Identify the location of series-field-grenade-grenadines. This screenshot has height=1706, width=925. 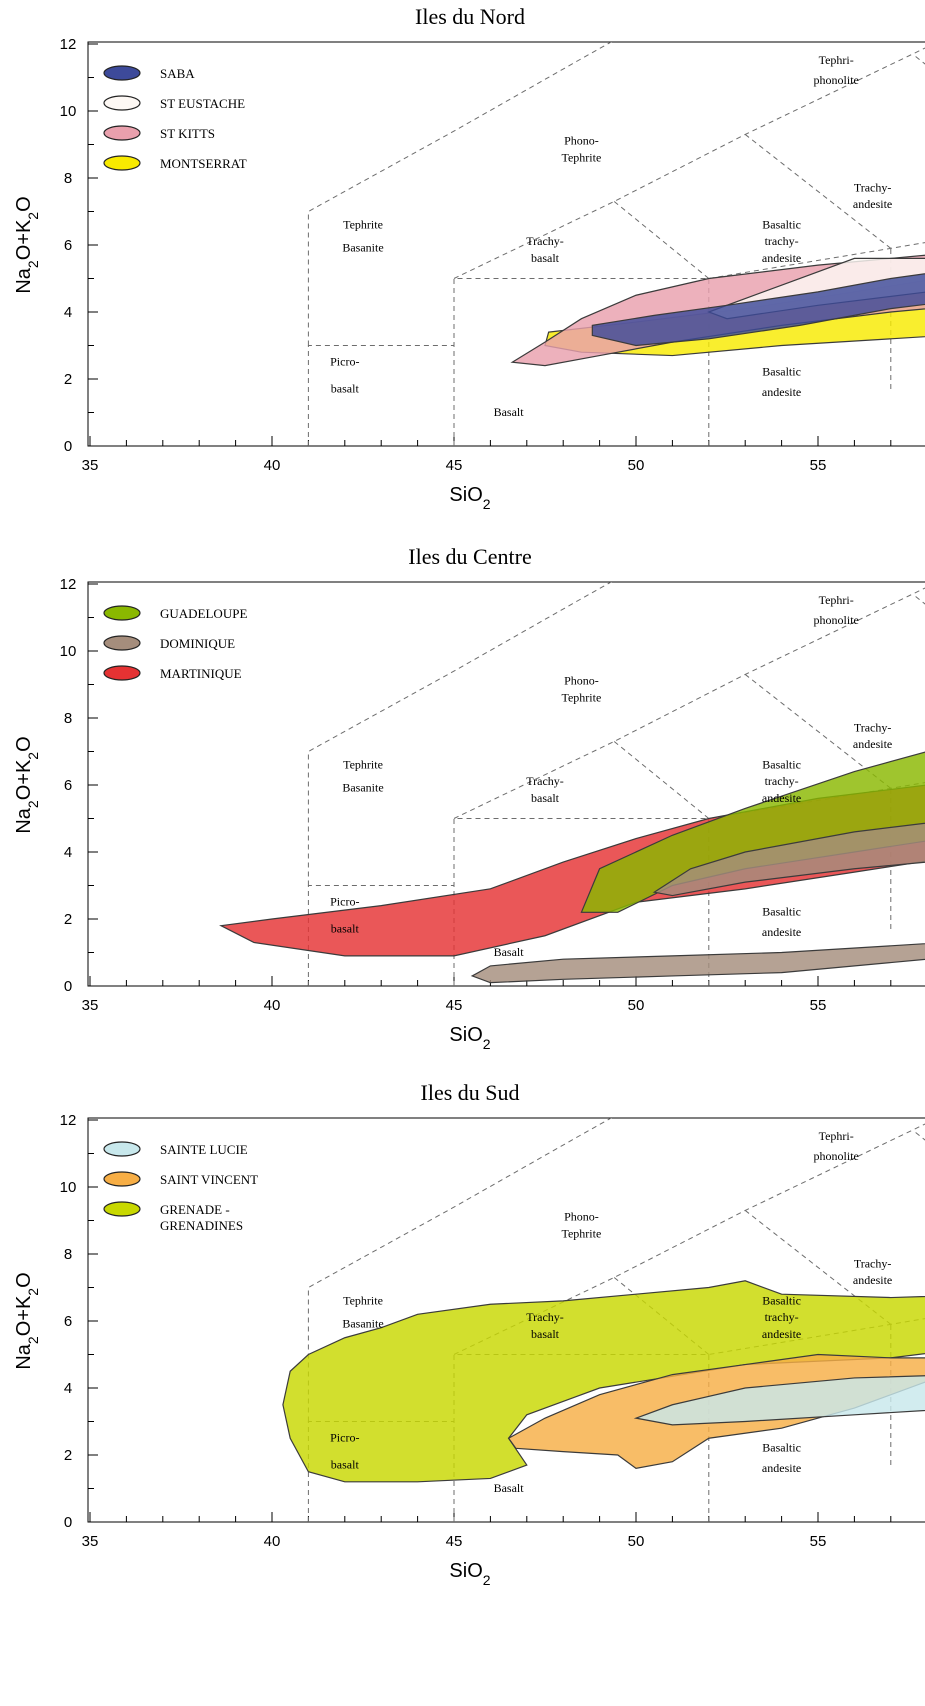
(603, 1381).